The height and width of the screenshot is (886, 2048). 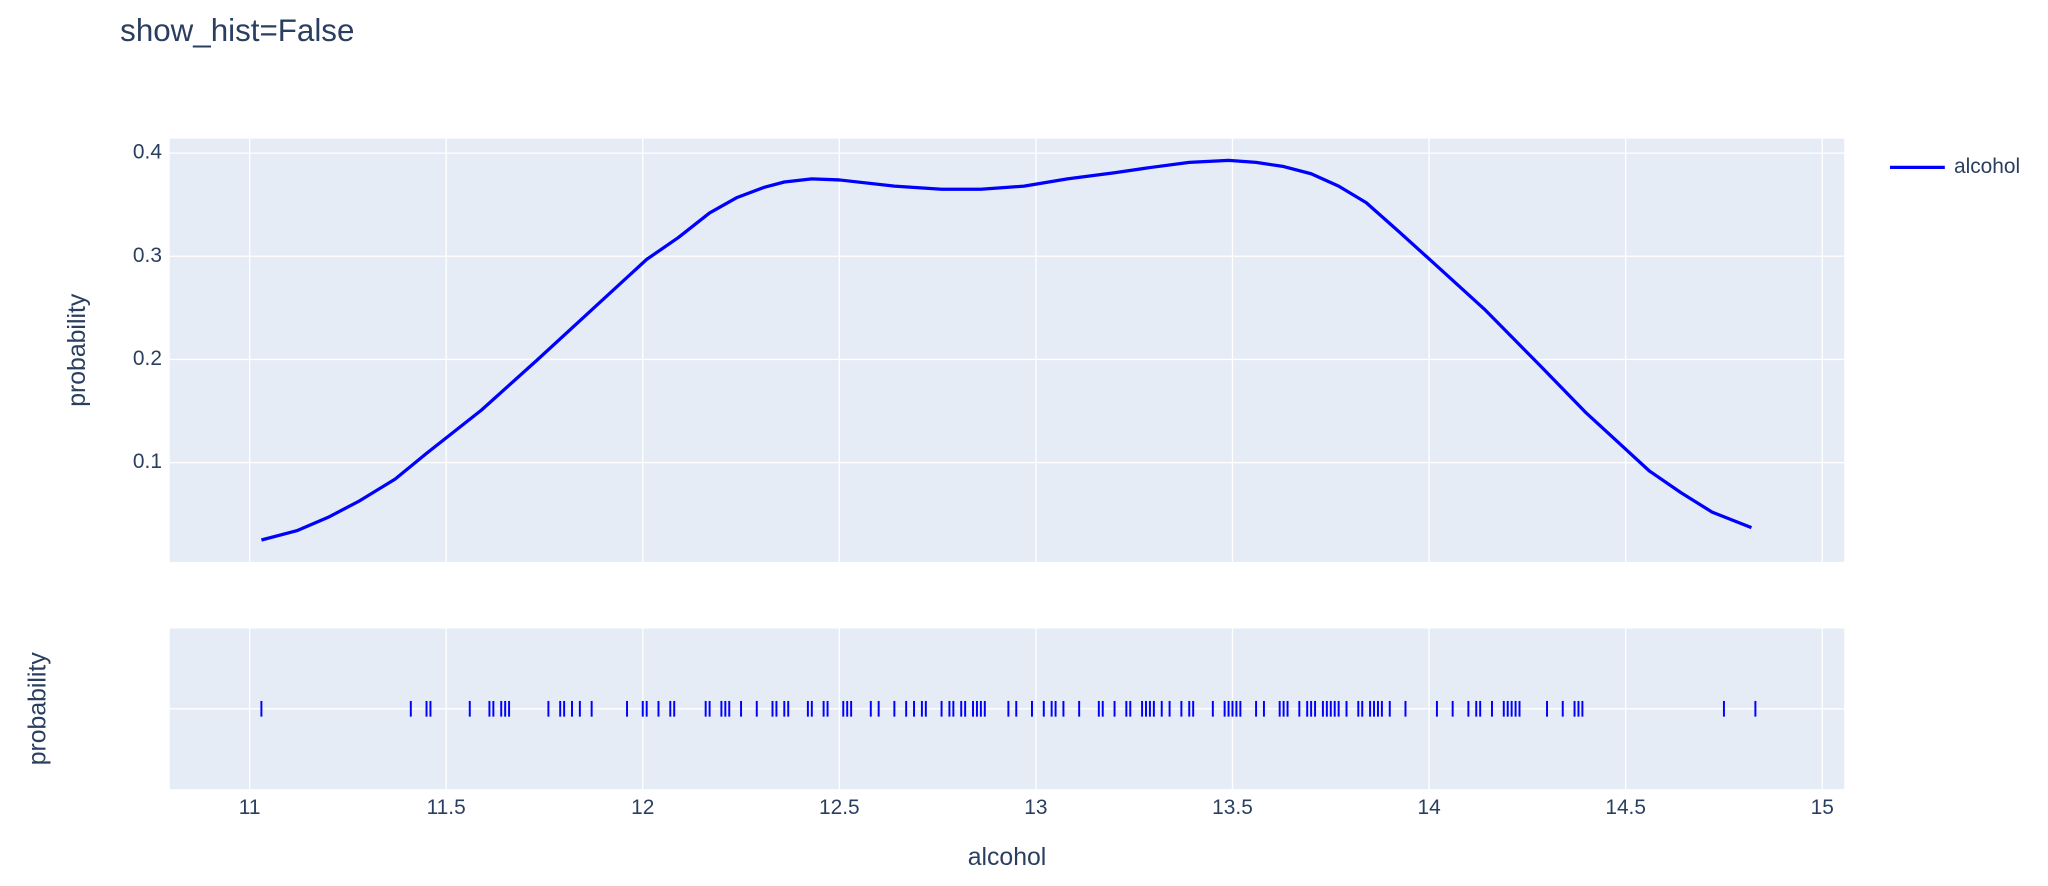 What do you see at coordinates (1625, 807) in the screenshot?
I see `x-tick-label: 14.5` at bounding box center [1625, 807].